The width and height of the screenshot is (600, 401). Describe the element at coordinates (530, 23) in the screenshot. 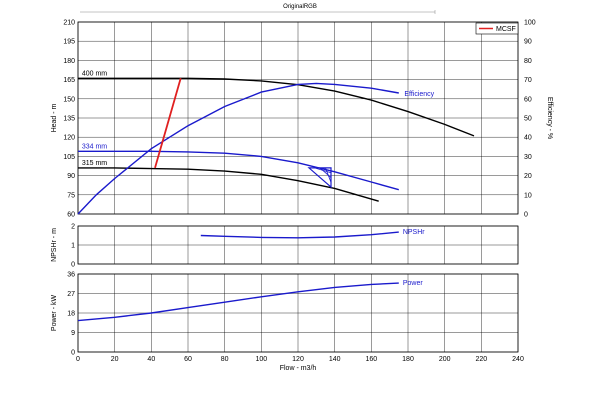

I see `y2-tick-label: 100` at that location.